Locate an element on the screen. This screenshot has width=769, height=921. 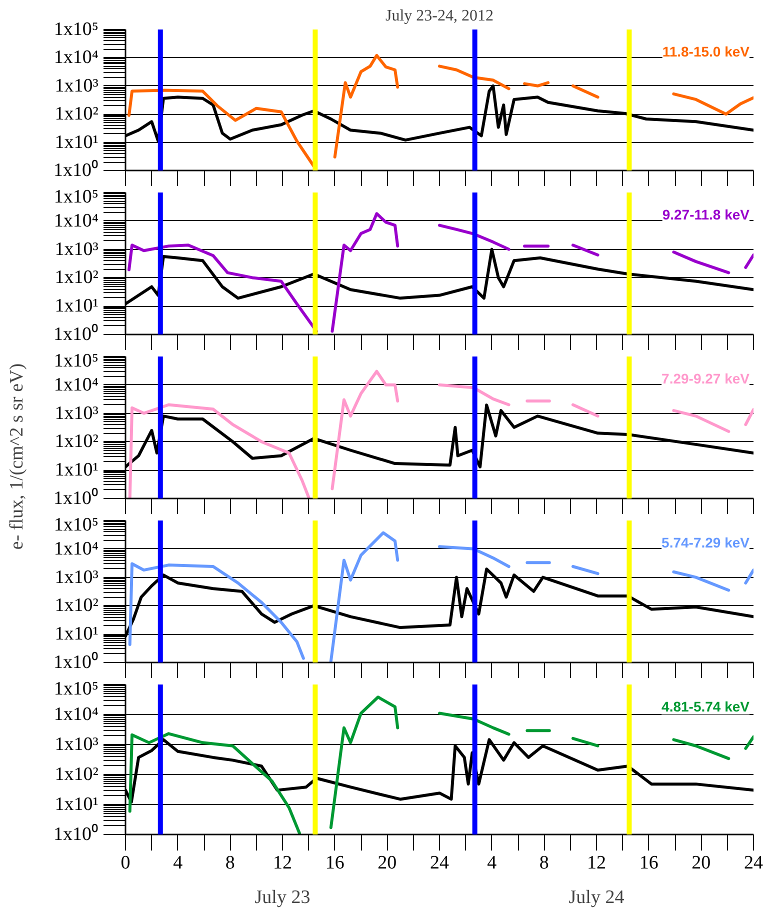
text: July 24 is located at coordinates (596, 897).